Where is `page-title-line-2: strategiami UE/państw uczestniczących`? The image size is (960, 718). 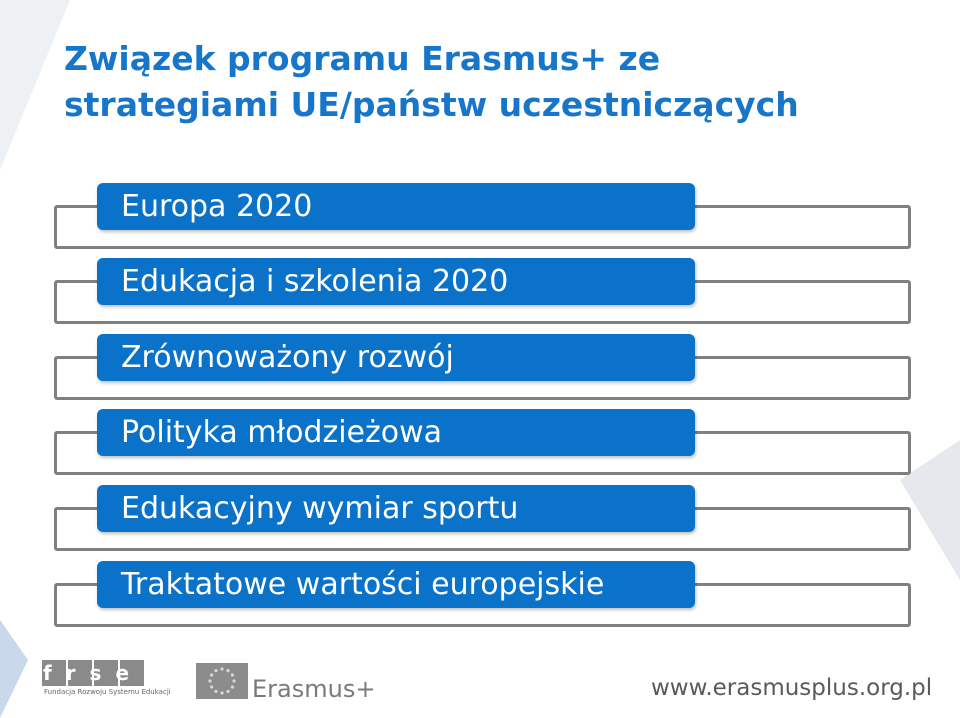
page-title-line-2: strategiami UE/państw uczestniczących is located at coordinates (431, 104).